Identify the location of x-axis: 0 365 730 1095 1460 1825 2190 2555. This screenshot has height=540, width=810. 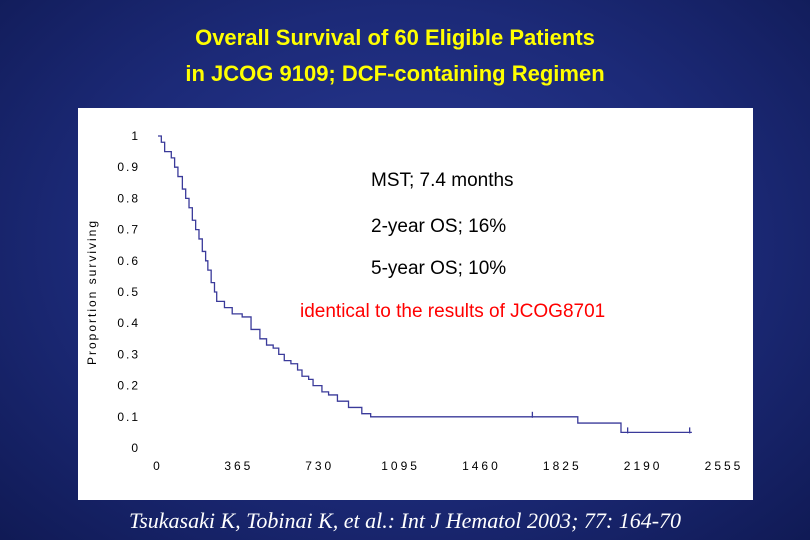
(448, 466).